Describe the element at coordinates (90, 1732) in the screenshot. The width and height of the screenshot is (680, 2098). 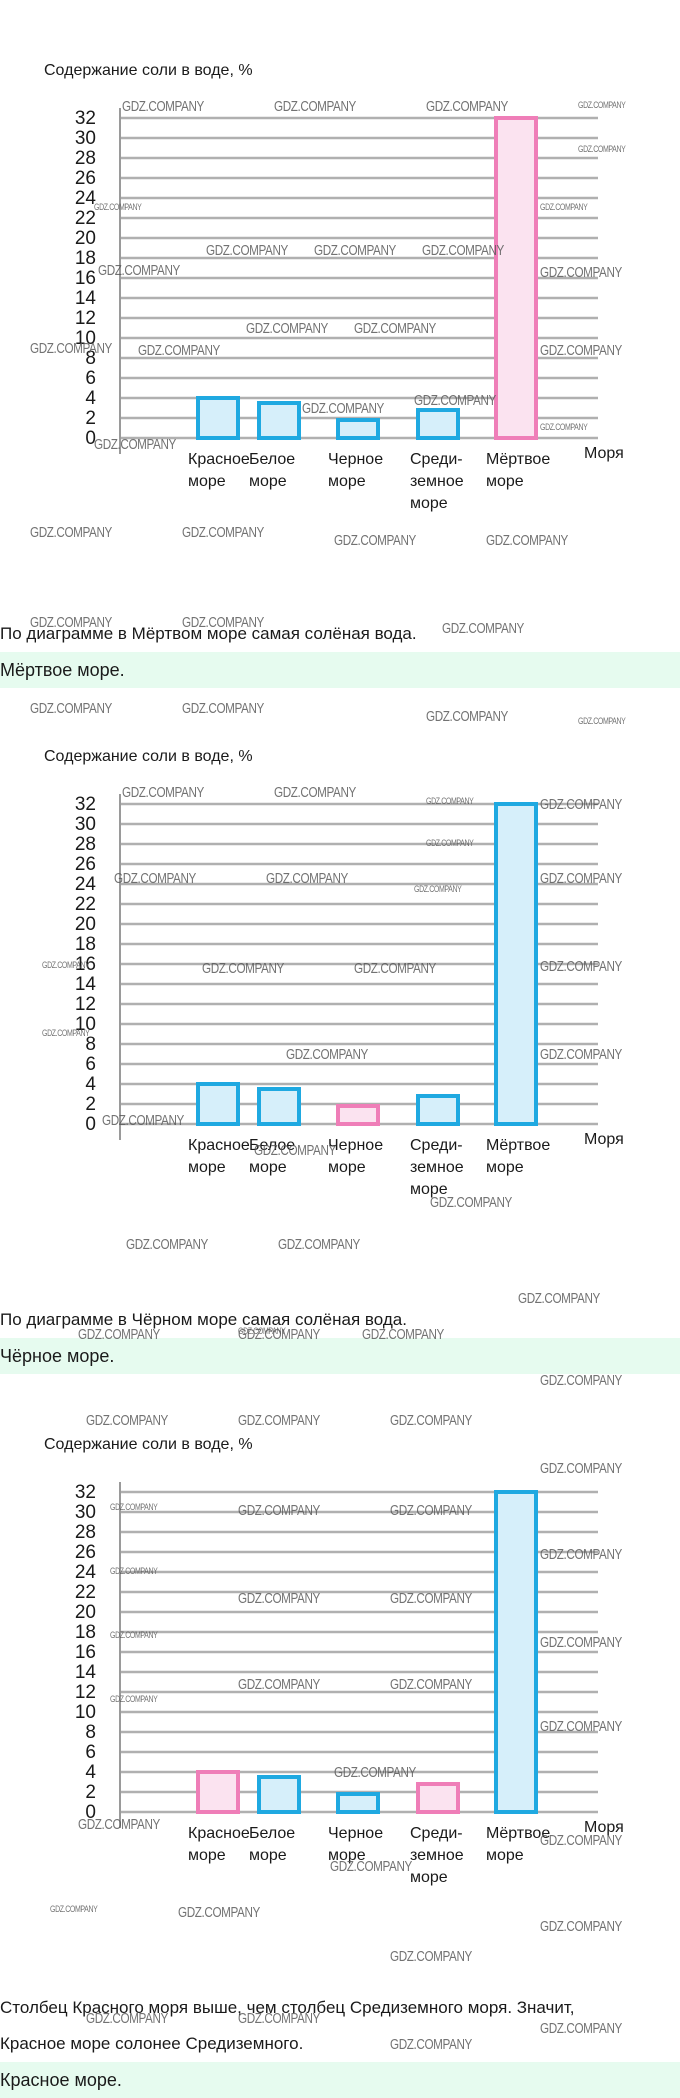
I see `y-tick-label: 8` at that location.